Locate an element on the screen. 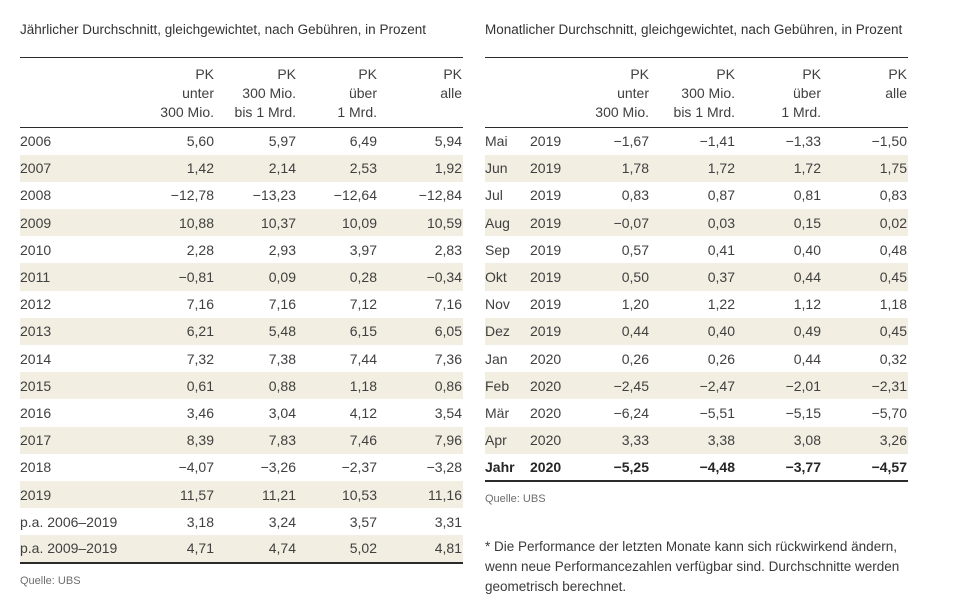 Image resolution: width=960 pixels, height=601 pixels. cell-value: −6,24 is located at coordinates (631, 412).